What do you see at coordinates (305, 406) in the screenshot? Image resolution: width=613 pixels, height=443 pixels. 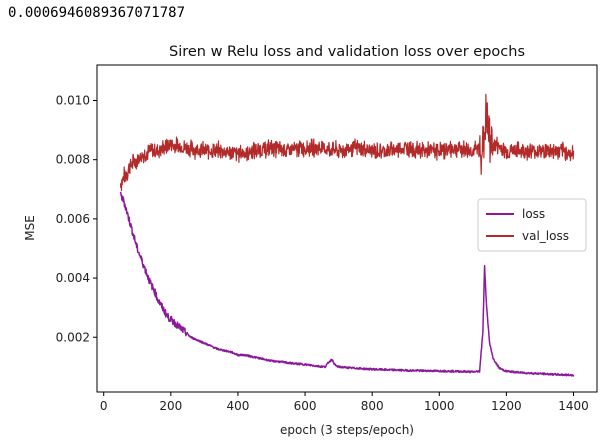 I see `x-tick-label: 600` at bounding box center [305, 406].